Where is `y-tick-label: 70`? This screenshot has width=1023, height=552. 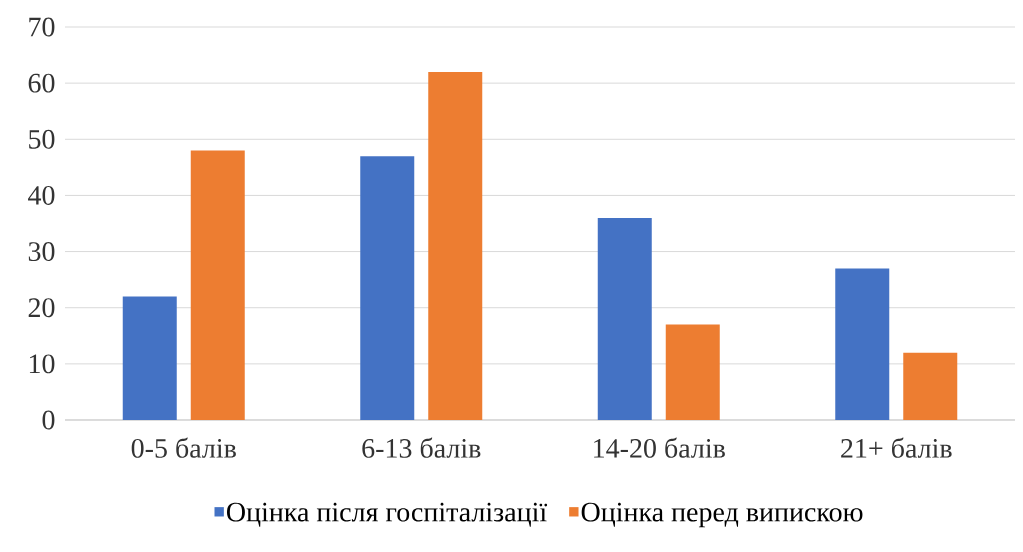 y-tick-label: 70 is located at coordinates (42, 27).